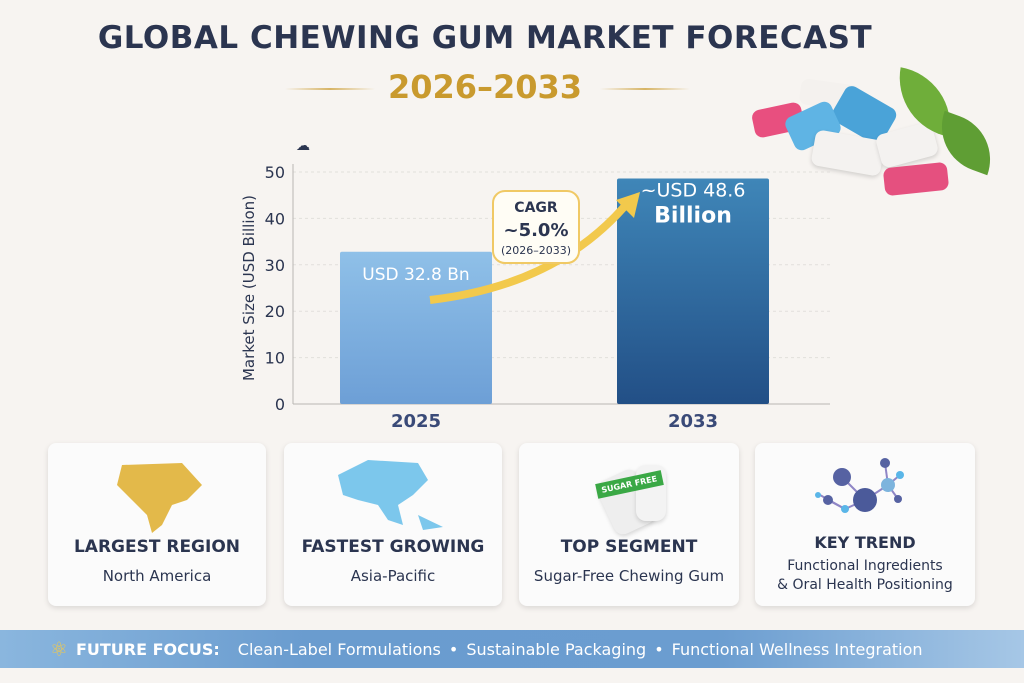  What do you see at coordinates (693, 190) in the screenshot?
I see `data-label: ~USD 48.6` at bounding box center [693, 190].